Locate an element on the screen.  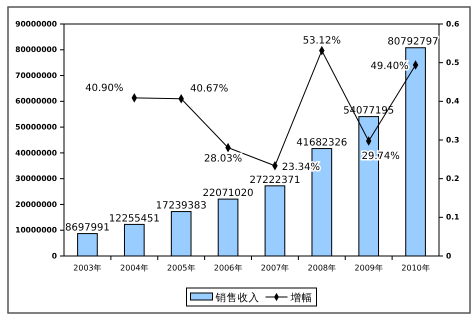
x-tick-label: 2007年 is located at coordinates (275, 268).